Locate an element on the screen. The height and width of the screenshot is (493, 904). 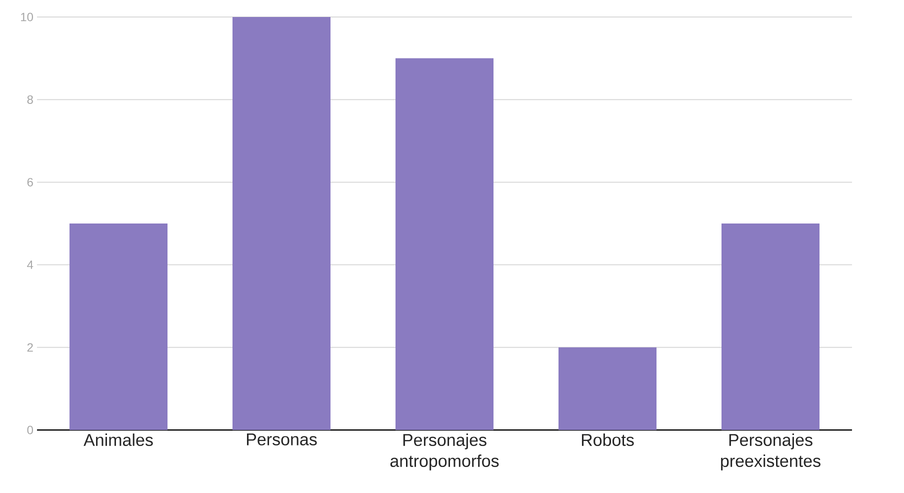
x-tick-label: Personajes preexistentes is located at coordinates (770, 452).